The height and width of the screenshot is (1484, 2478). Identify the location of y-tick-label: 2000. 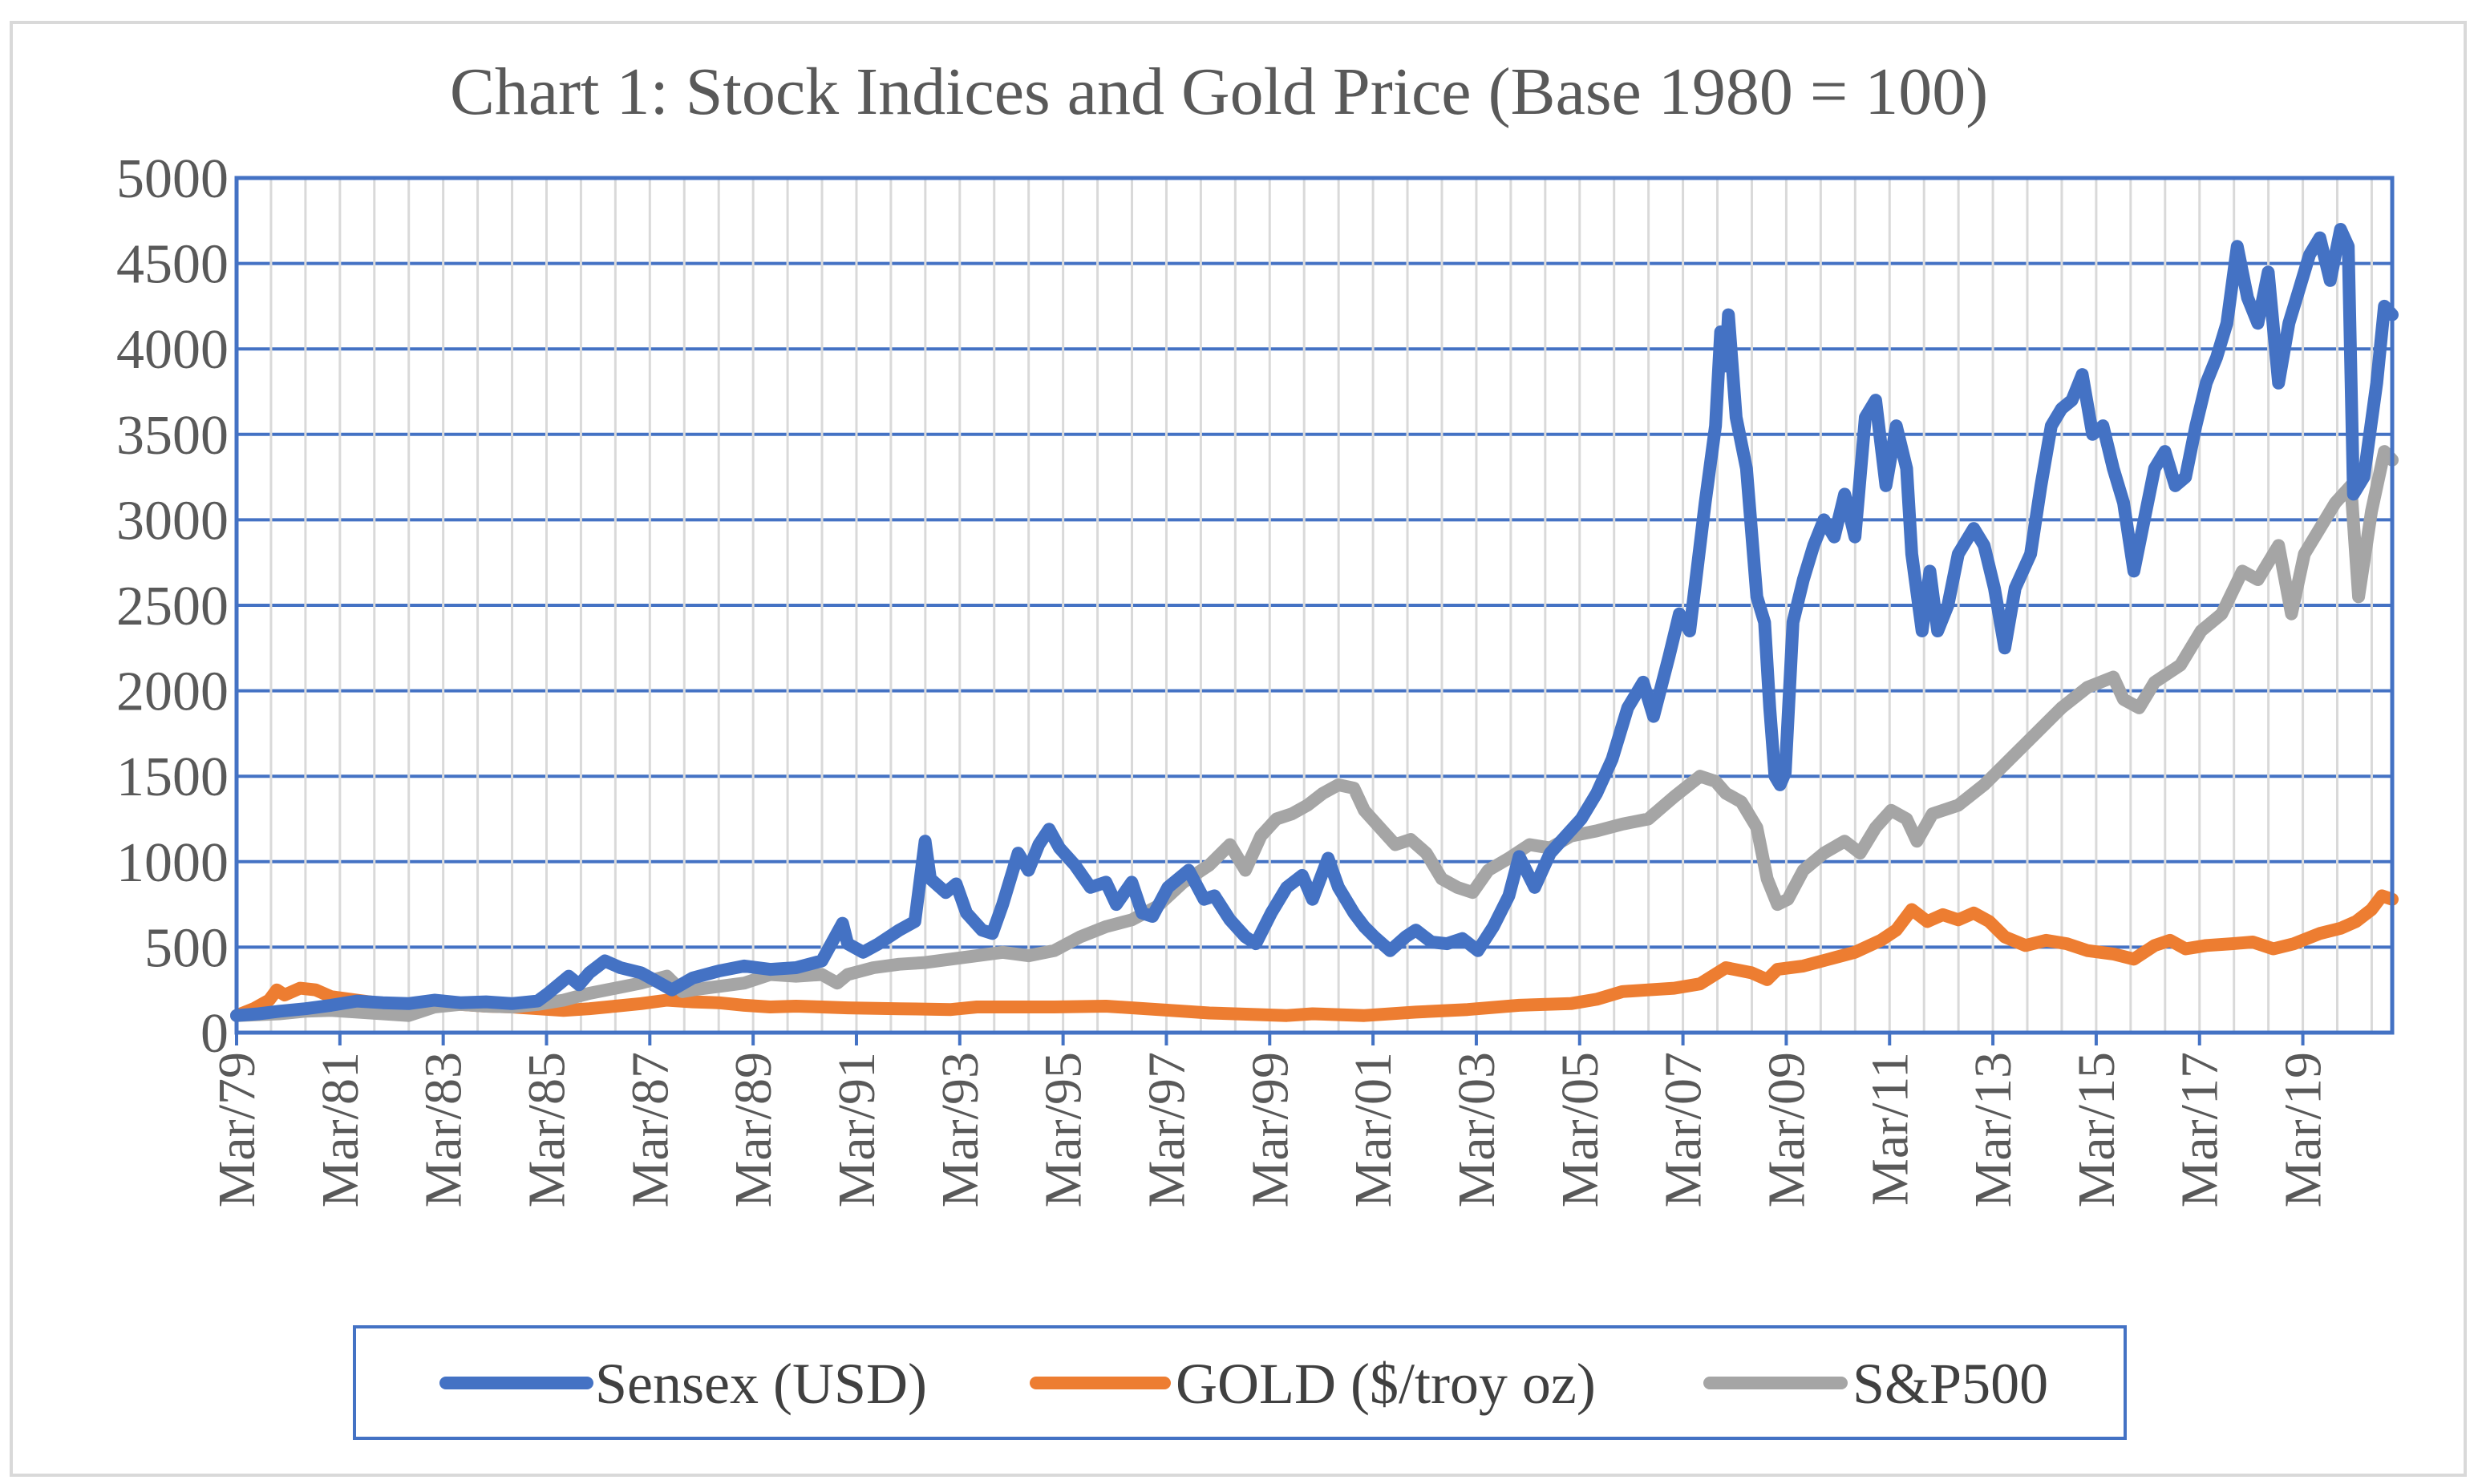
(172, 692).